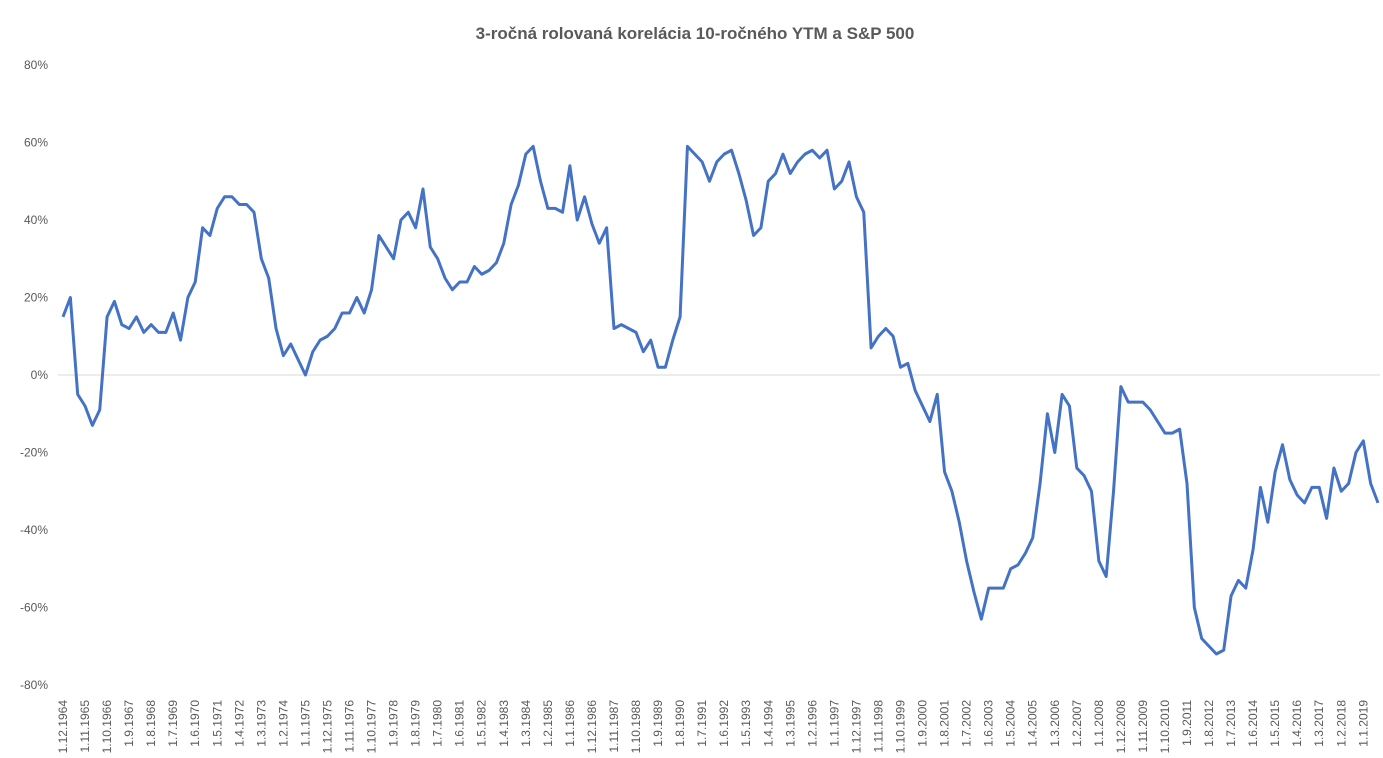 The image size is (1383, 758). Describe the element at coordinates (36, 143) in the screenshot. I see `y-tick-label: 60%` at that location.